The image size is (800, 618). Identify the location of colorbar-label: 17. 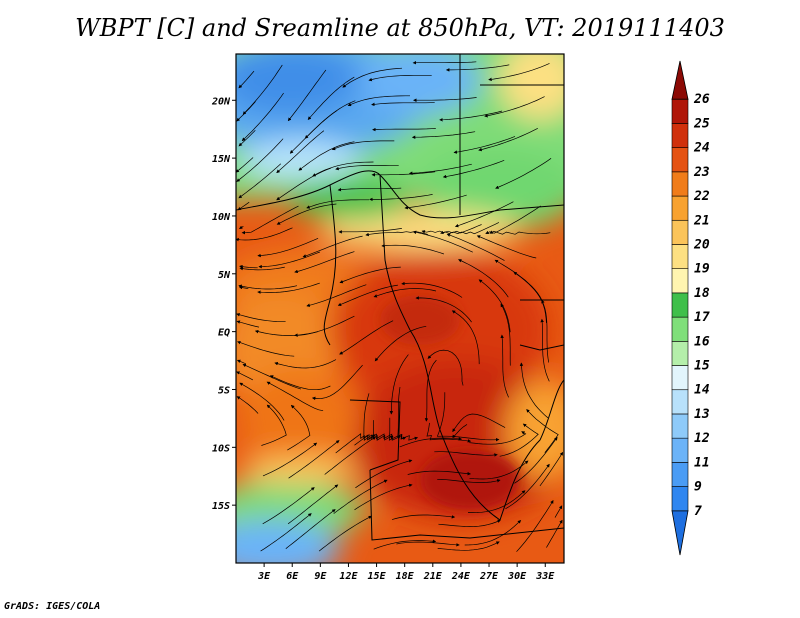
(702, 317).